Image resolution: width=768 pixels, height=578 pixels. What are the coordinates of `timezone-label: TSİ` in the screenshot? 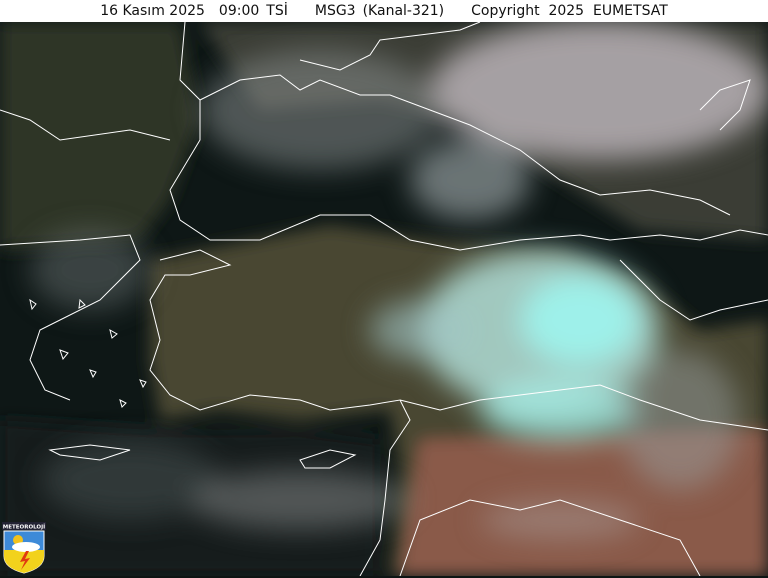 It's located at (277, 11).